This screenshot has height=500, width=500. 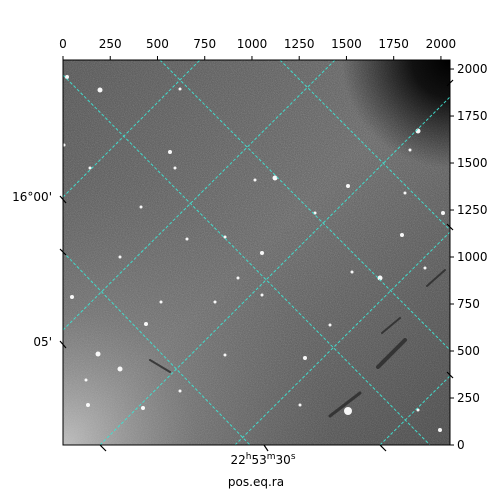 What do you see at coordinates (468, 351) in the screenshot?
I see `right-tick-label: 500` at bounding box center [468, 351].